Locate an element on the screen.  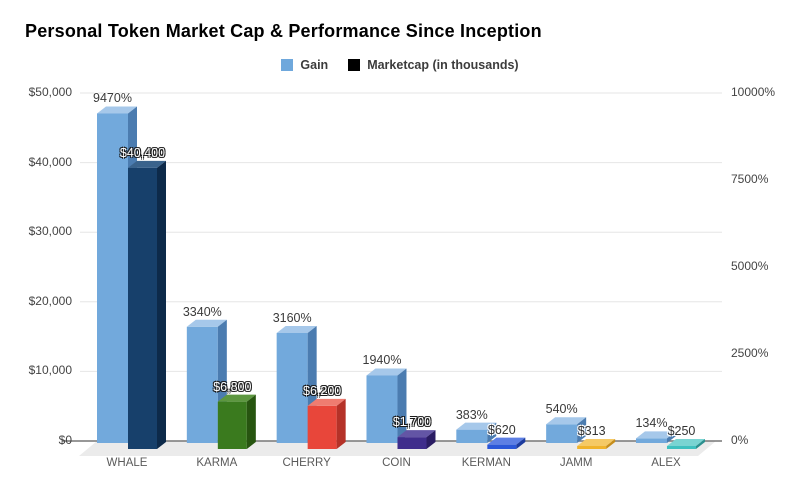
legend-item-gain: Gain is located at coordinates (304, 65).